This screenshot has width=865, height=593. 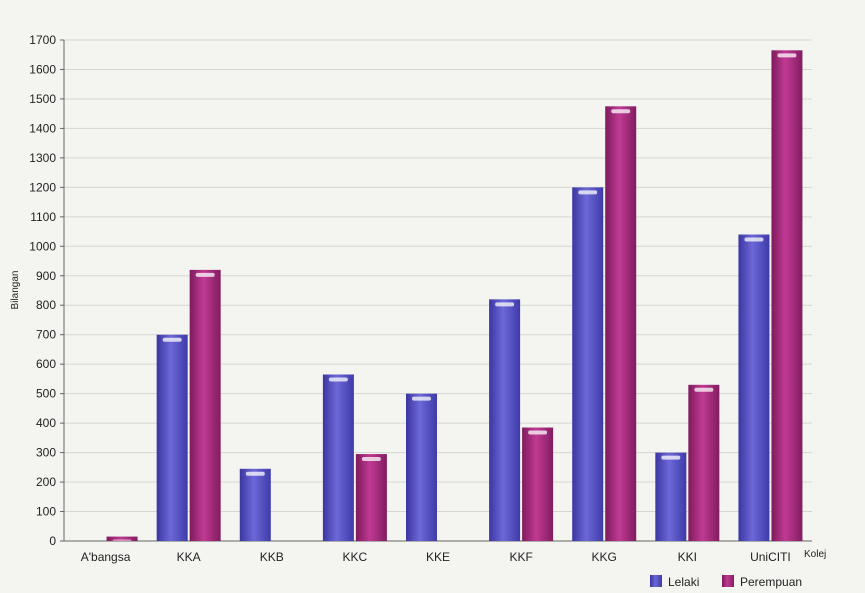 I want to click on x-category-label: KKI, so click(x=687, y=557).